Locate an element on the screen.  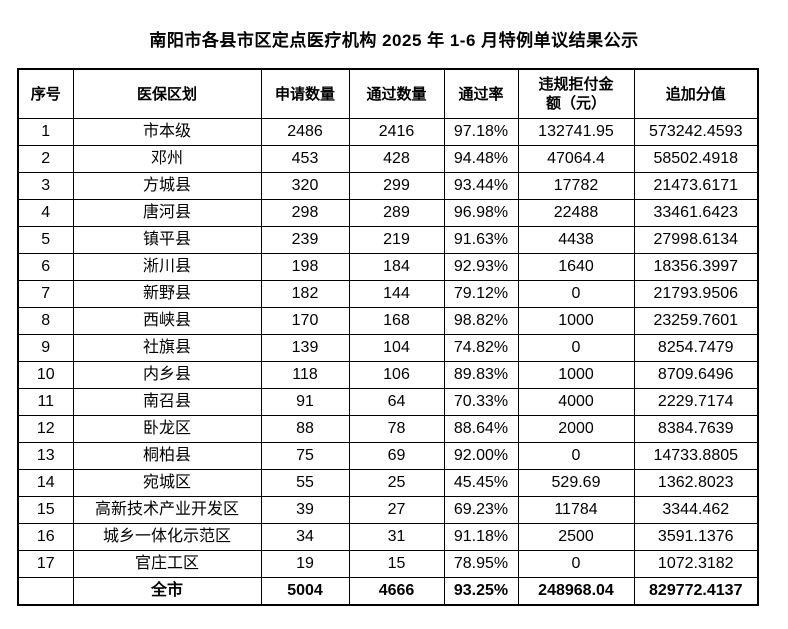
table-header: 序号 医保区划 申请数量 通过数量 通过率 违规拒付金额（元） 追加分值 is located at coordinates (388, 93).